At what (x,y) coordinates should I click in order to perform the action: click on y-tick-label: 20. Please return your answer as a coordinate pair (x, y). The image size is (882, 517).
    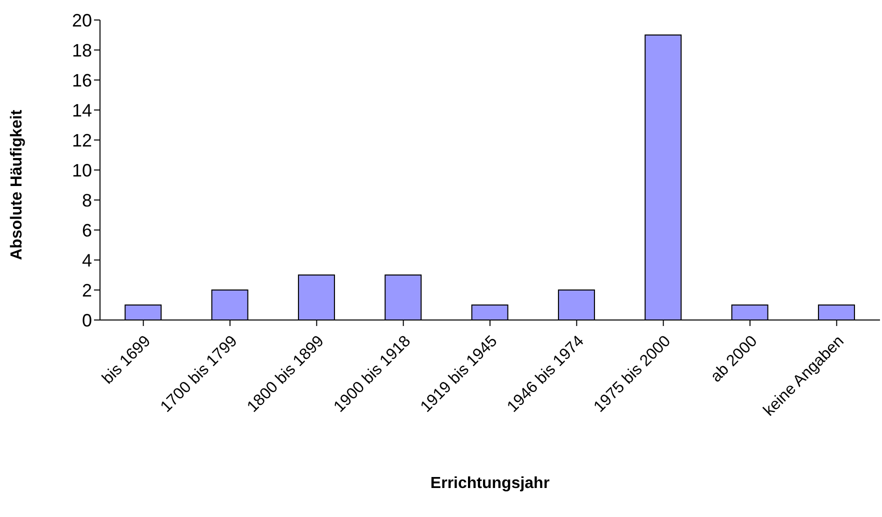
    Looking at the image, I should click on (82, 20).